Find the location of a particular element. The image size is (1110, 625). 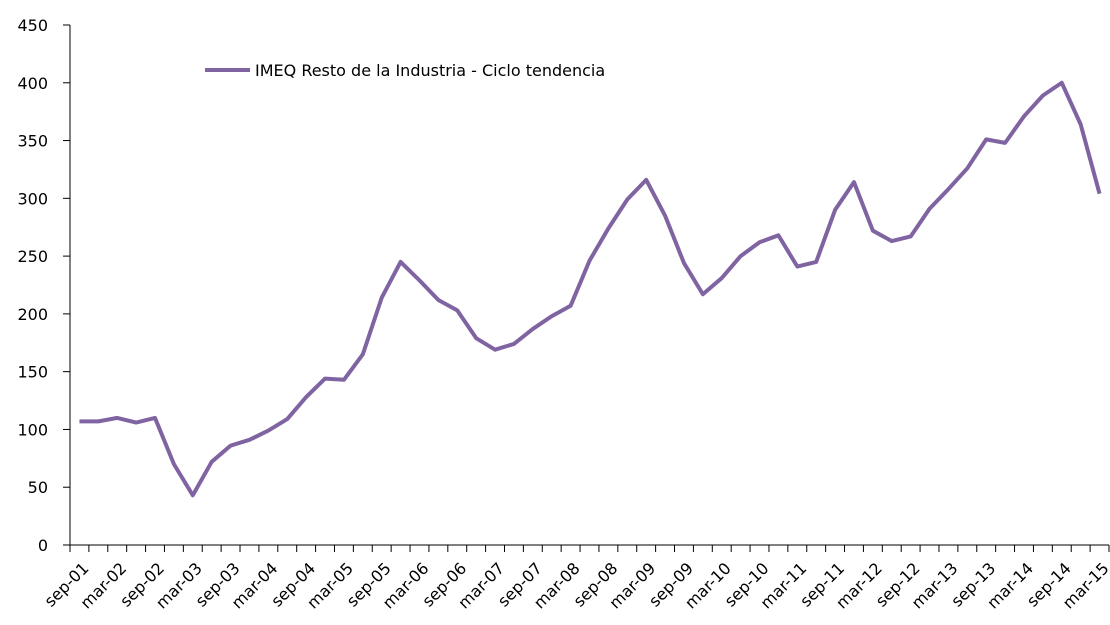

y-tick-label: 100 is located at coordinates (32, 429).